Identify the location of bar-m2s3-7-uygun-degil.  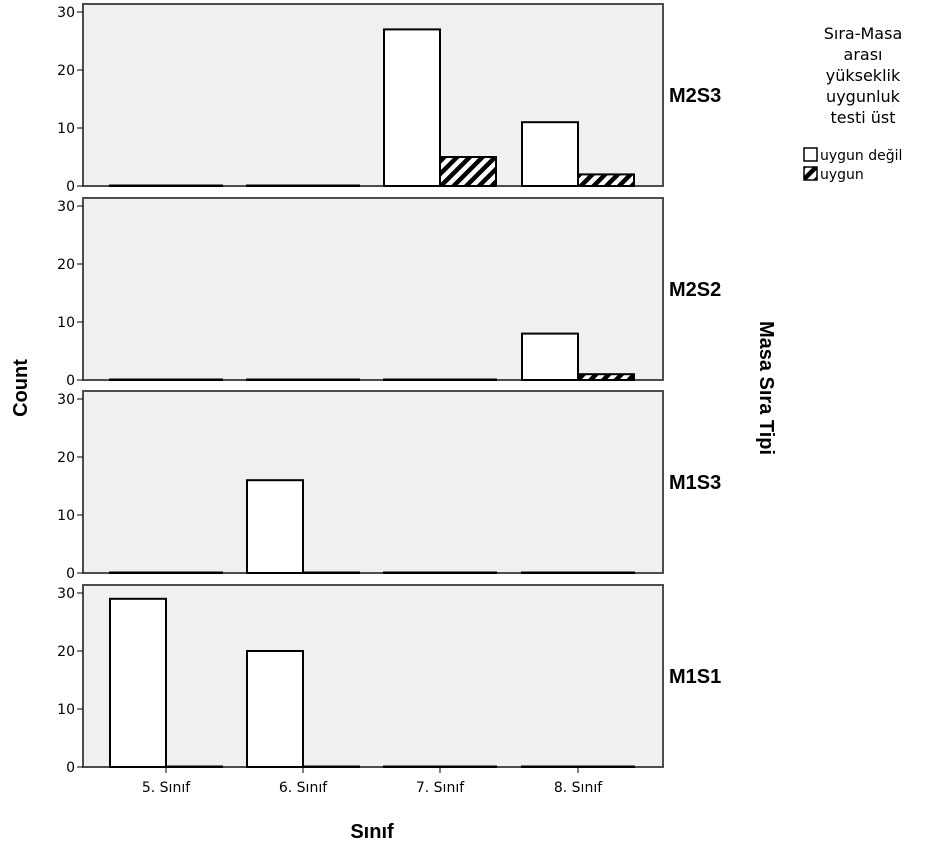
(412, 108).